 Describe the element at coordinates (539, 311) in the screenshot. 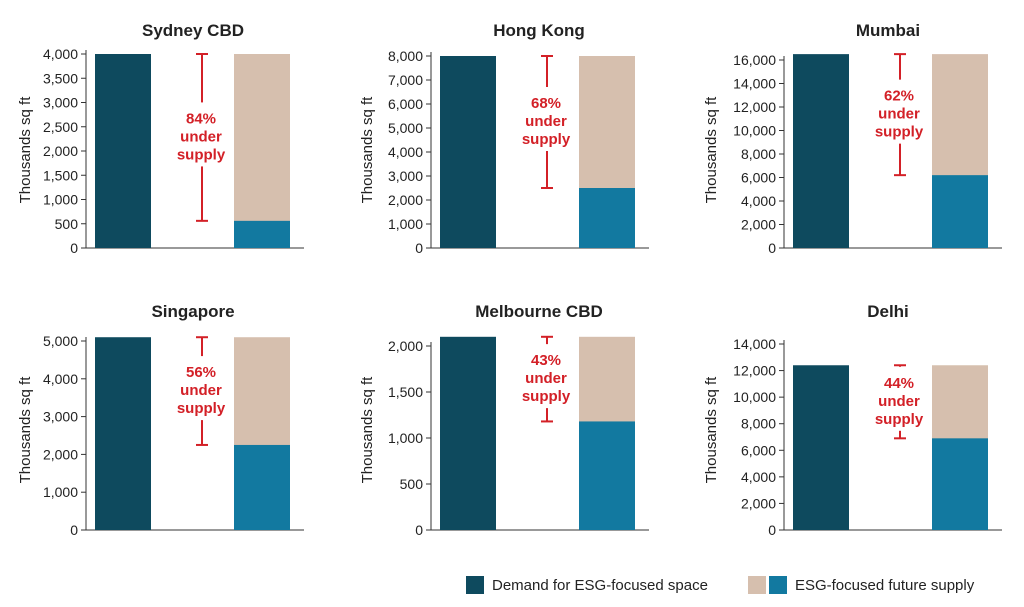

I see `chart-title: Melbourne CBD` at that location.